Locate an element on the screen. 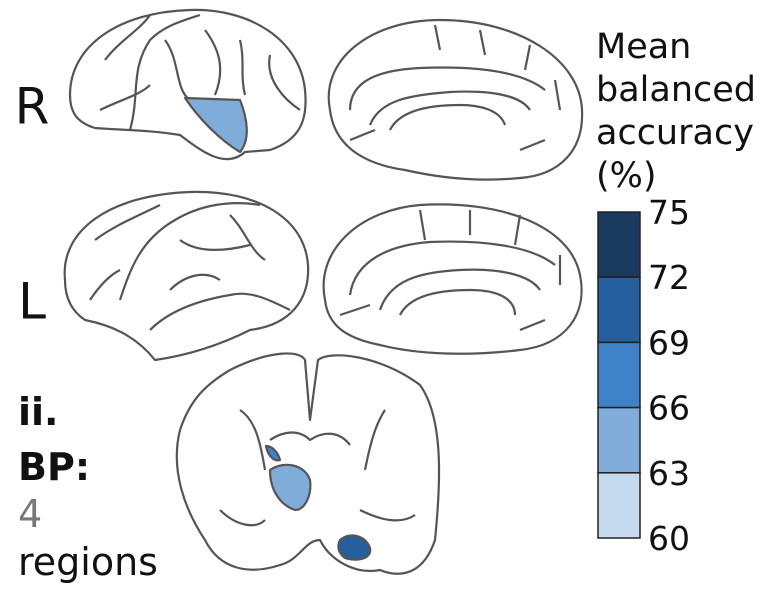 This screenshot has width=761, height=593. panel-label: ii. is located at coordinates (38, 412).